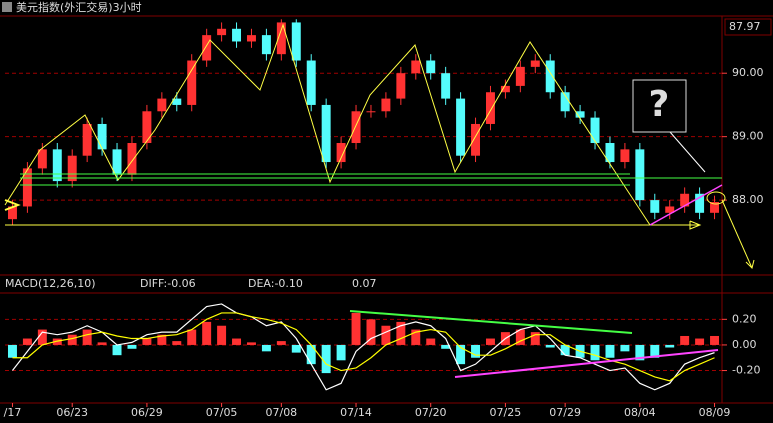 The width and height of the screenshot is (773, 423). I want to click on x-tick-label: 07/29, so click(565, 412).